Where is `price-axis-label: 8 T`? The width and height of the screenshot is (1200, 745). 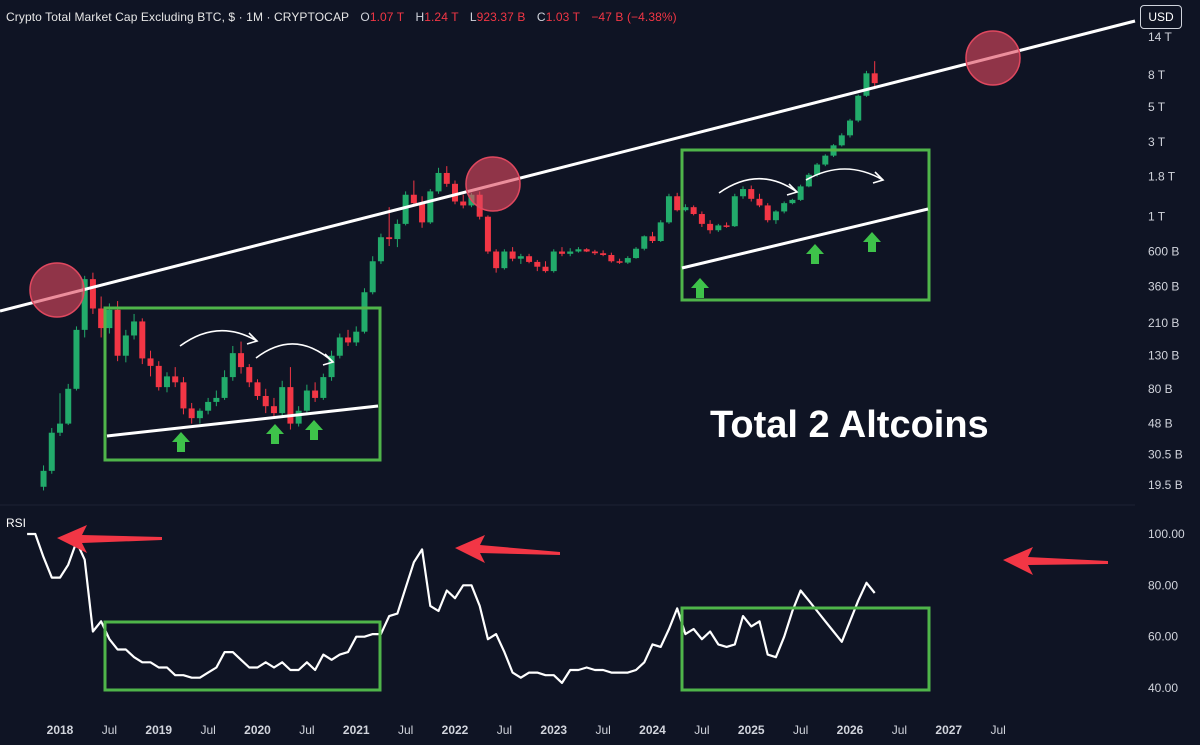 price-axis-label: 8 T is located at coordinates (1157, 75).